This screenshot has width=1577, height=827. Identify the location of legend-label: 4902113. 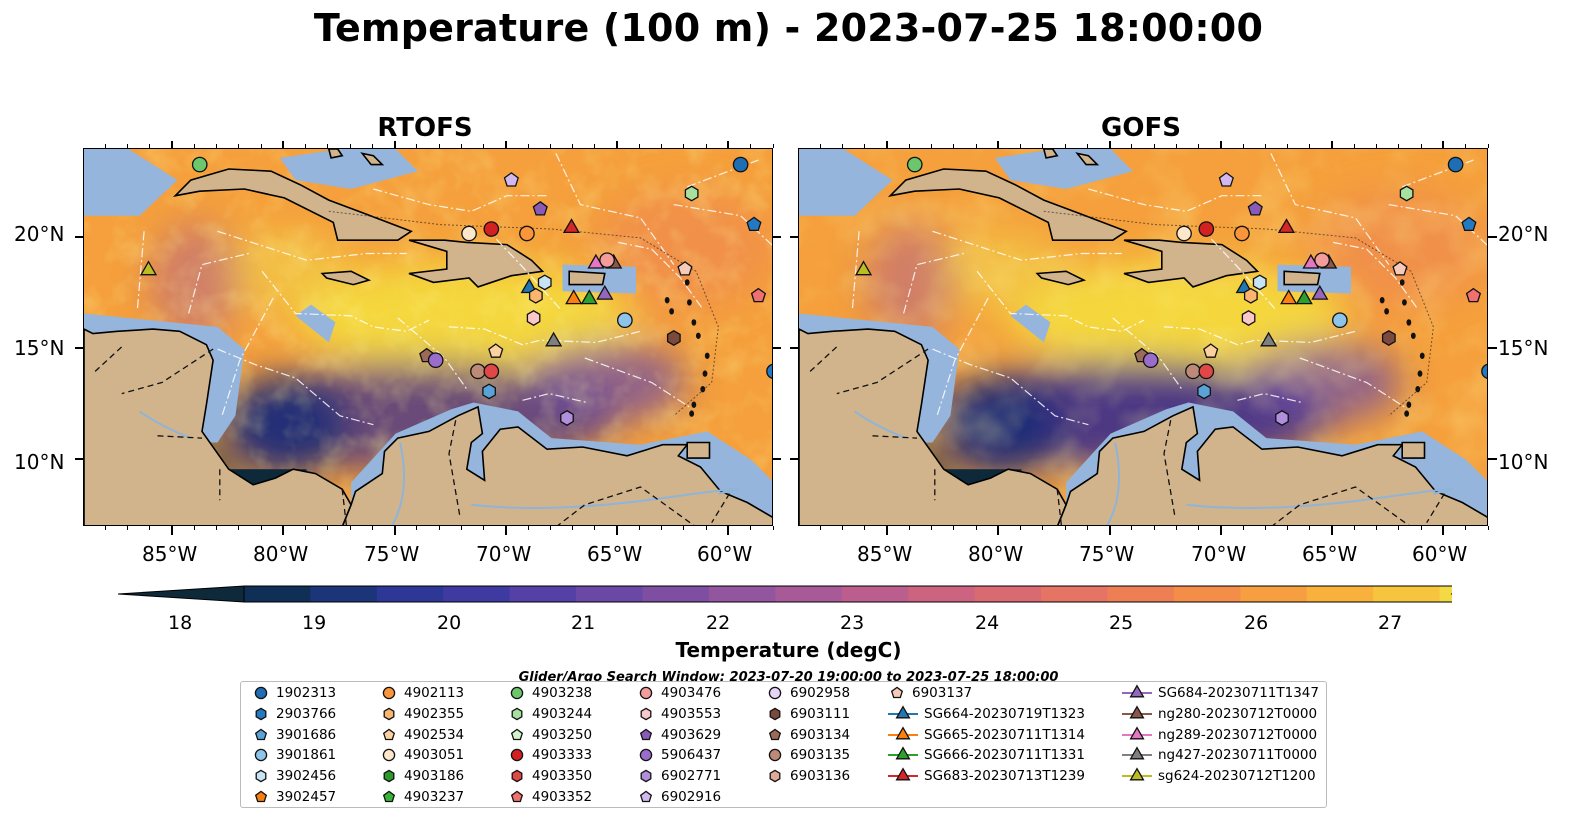
(434, 693).